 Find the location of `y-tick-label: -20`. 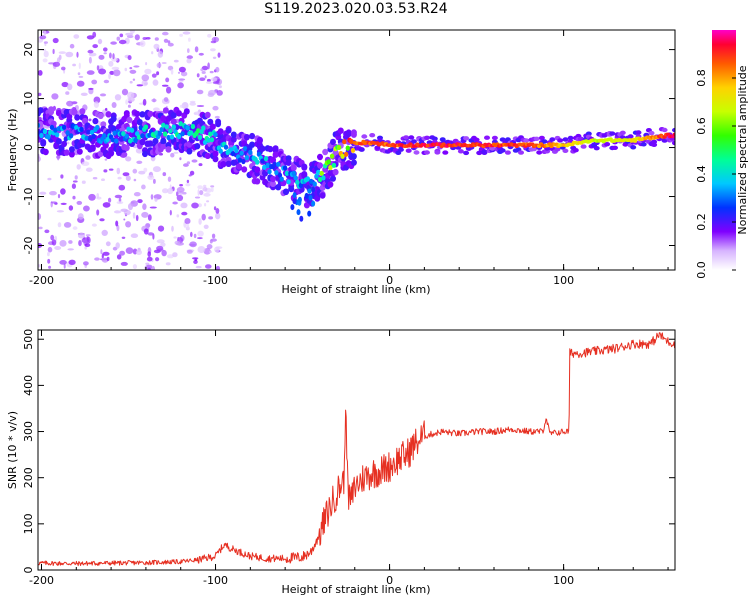

y-tick-label: -20 is located at coordinates (28, 246).